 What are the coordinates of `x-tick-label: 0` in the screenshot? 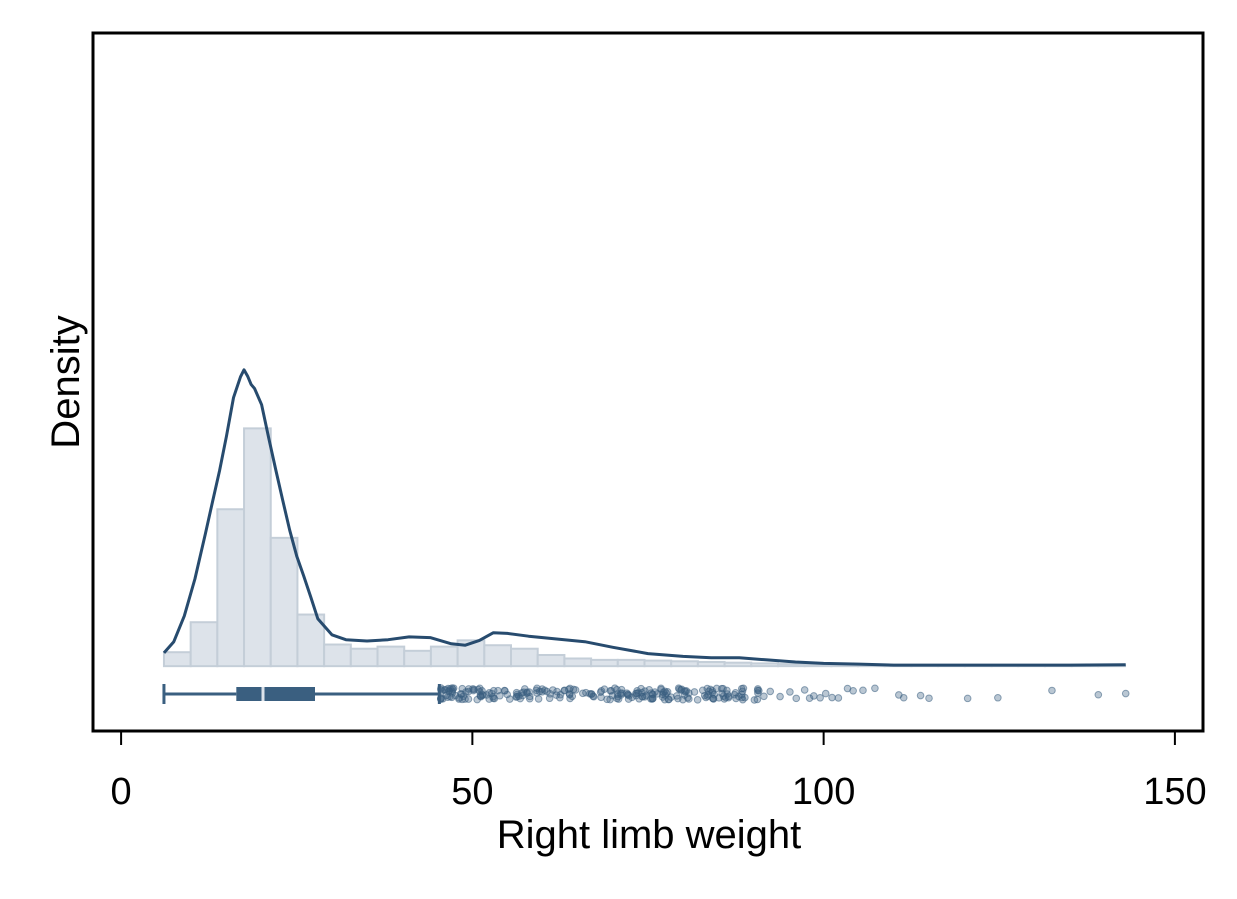 It's located at (121, 792).